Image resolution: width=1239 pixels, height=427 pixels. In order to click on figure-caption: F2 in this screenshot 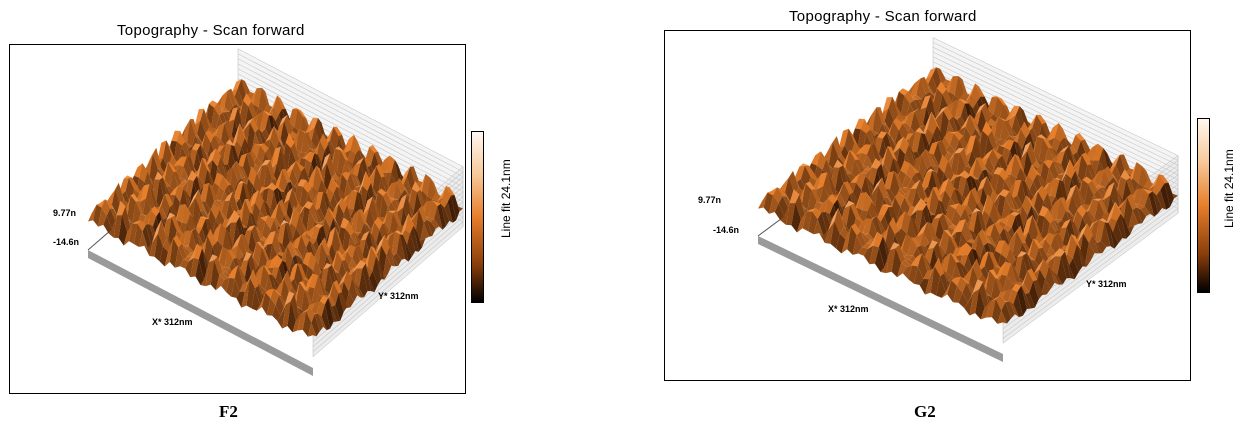, I will do `click(228, 411)`.